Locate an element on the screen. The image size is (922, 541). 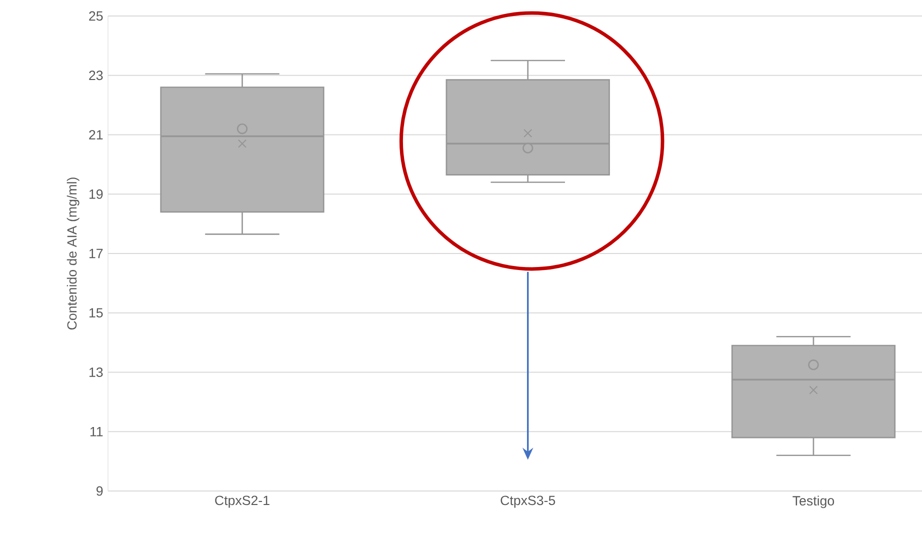
y-tick-label: 11 is located at coordinates (96, 431).